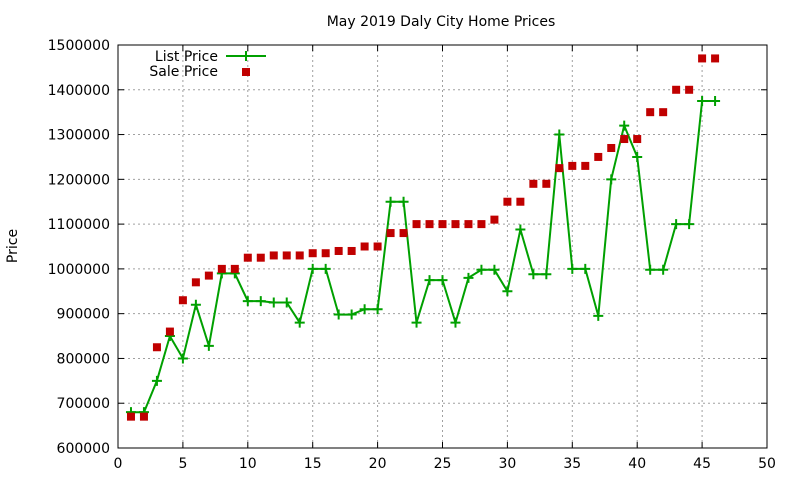 The image size is (800, 480). I want to click on y-tick-label: 1000000, so click(79, 270).